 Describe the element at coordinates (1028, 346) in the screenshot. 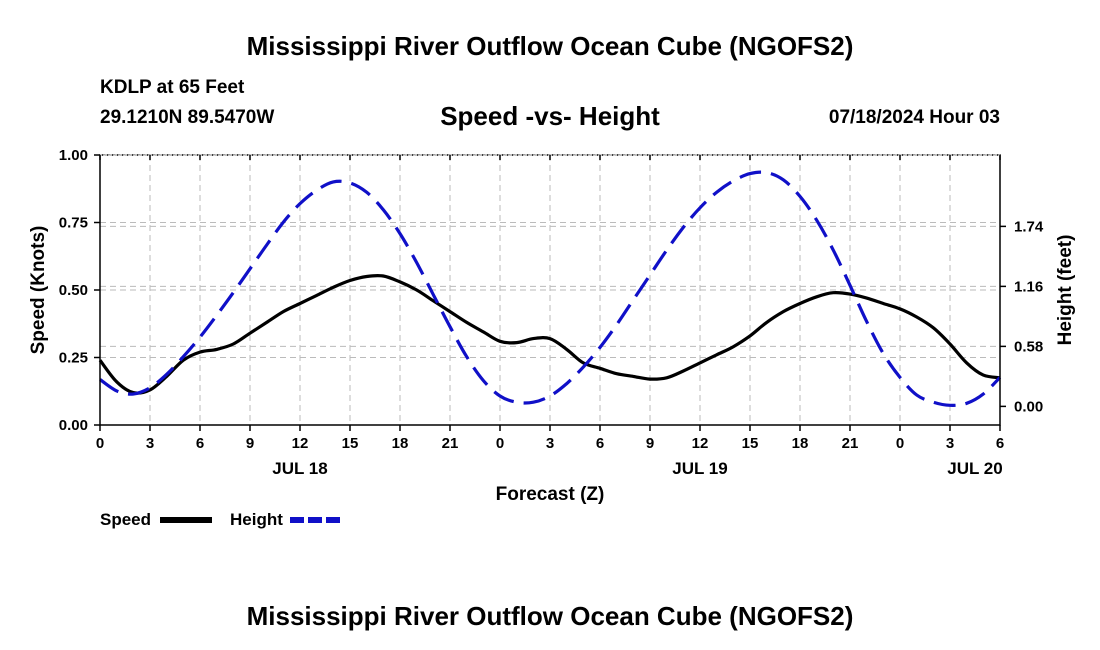

I see `y-tick-label-right: 0.58` at that location.